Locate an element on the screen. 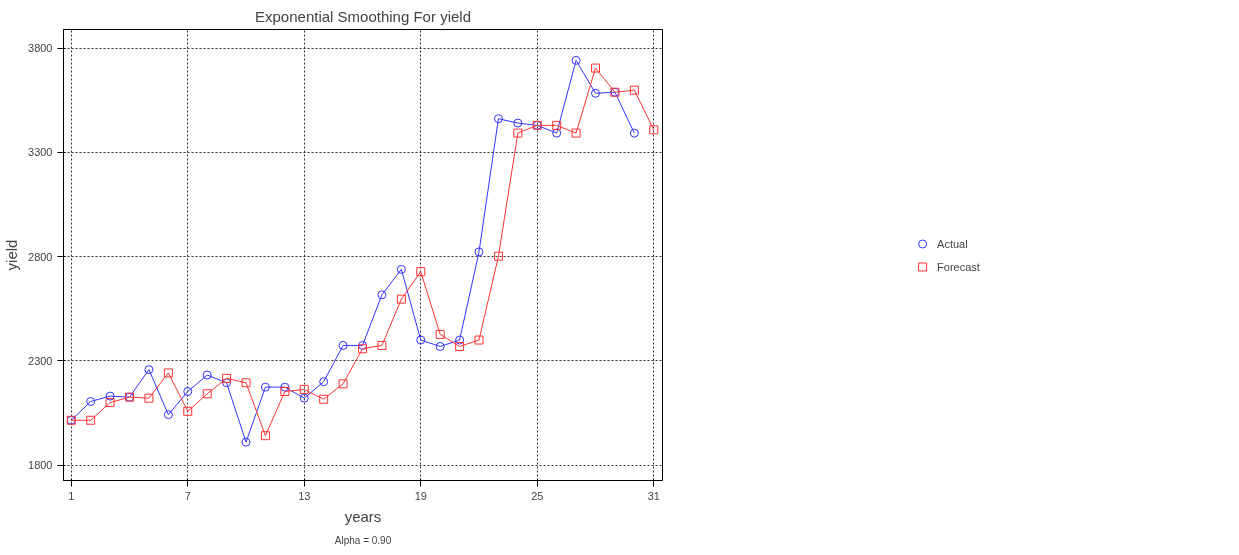 The width and height of the screenshot is (1239, 555). y-tick-label: 2300 is located at coordinates (40, 360).